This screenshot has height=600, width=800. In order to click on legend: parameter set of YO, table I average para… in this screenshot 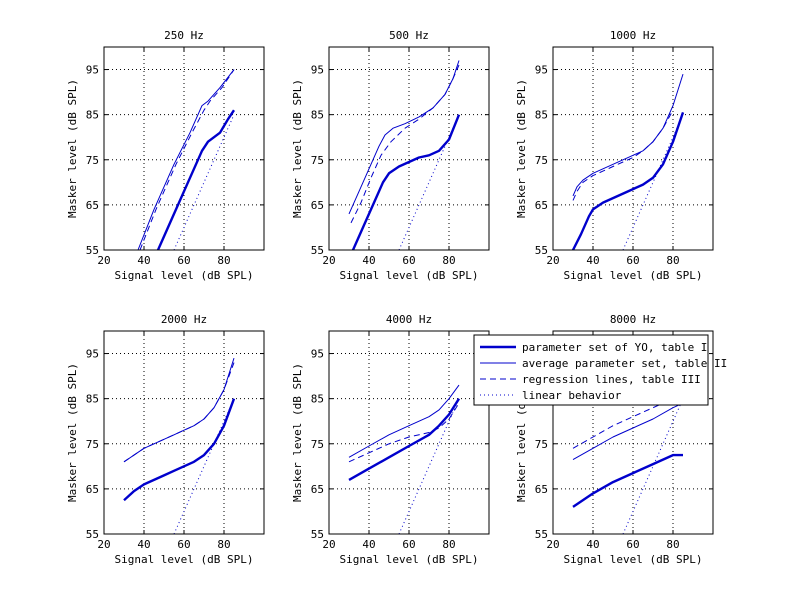, I will do `click(600, 370)`.